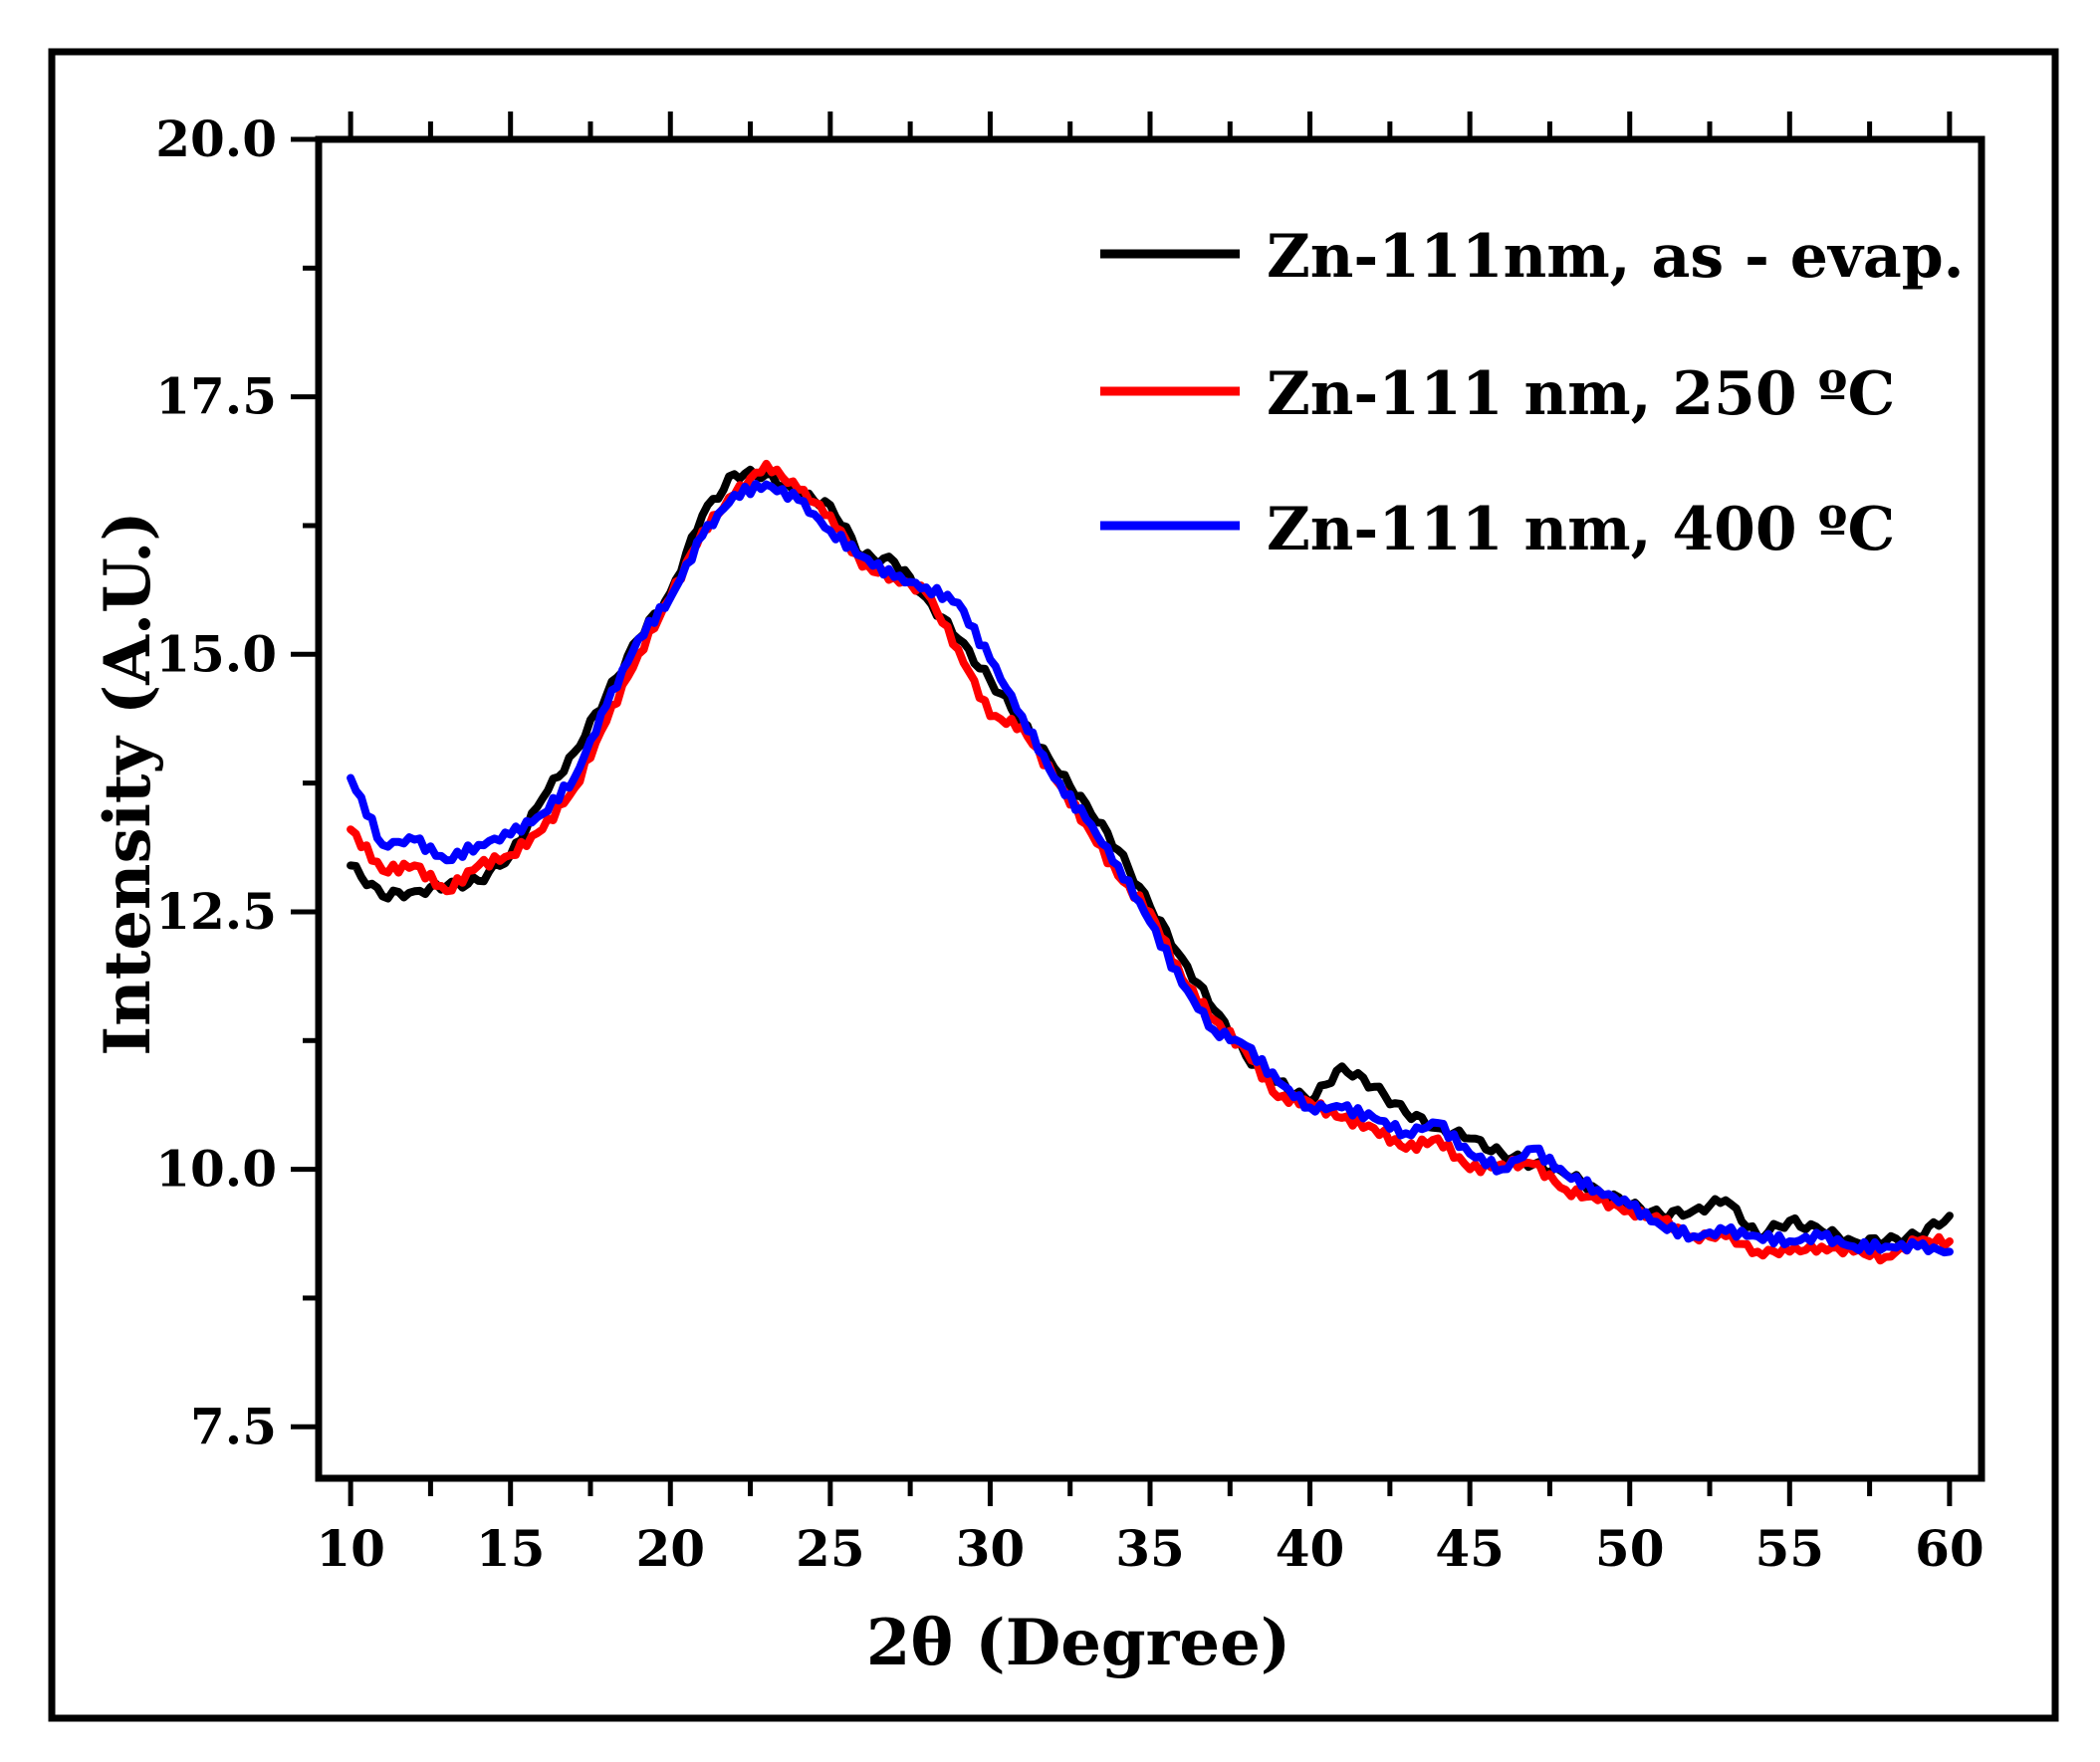  I want to click on y-axis: 7.5 10.0 12.5 15.0 17.5 20.0, so click(237, 783).